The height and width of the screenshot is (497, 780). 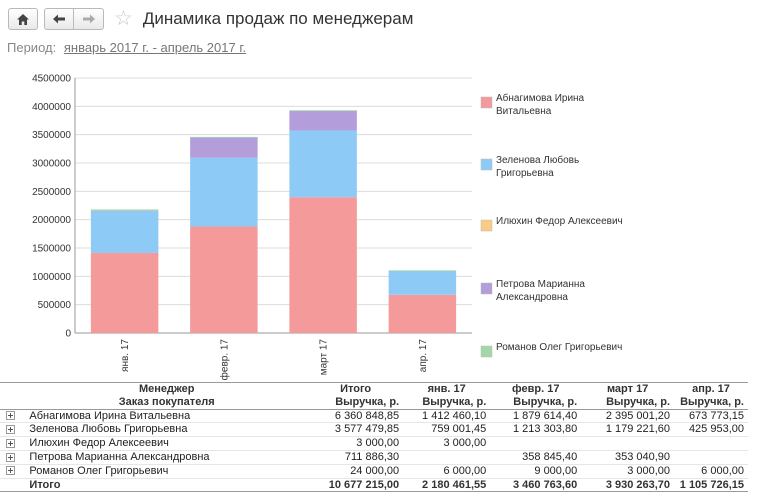 What do you see at coordinates (447, 430) in the screenshot?
I see `cell-jan: 759 001,45` at bounding box center [447, 430].